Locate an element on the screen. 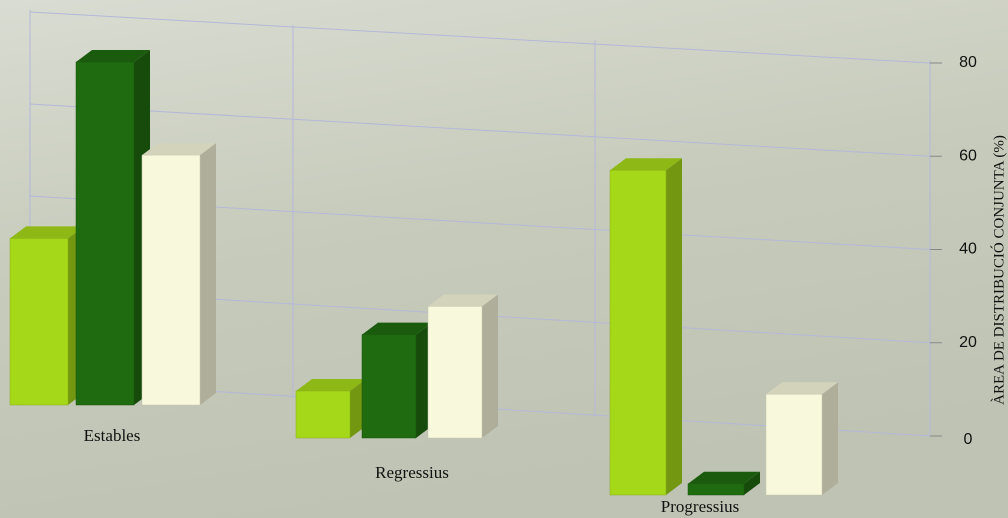 This screenshot has height=518, width=1008. y-tick-label: 80 is located at coordinates (968, 62).